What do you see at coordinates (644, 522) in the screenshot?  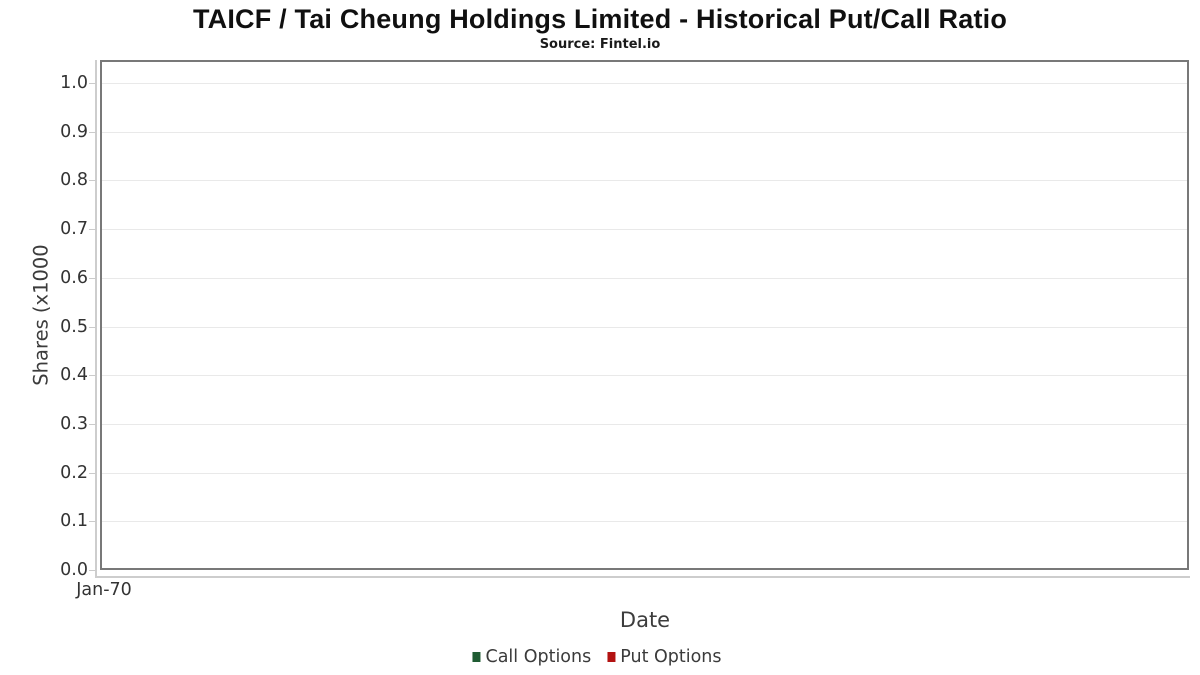 I see `gridline-y-0.1` at bounding box center [644, 522].